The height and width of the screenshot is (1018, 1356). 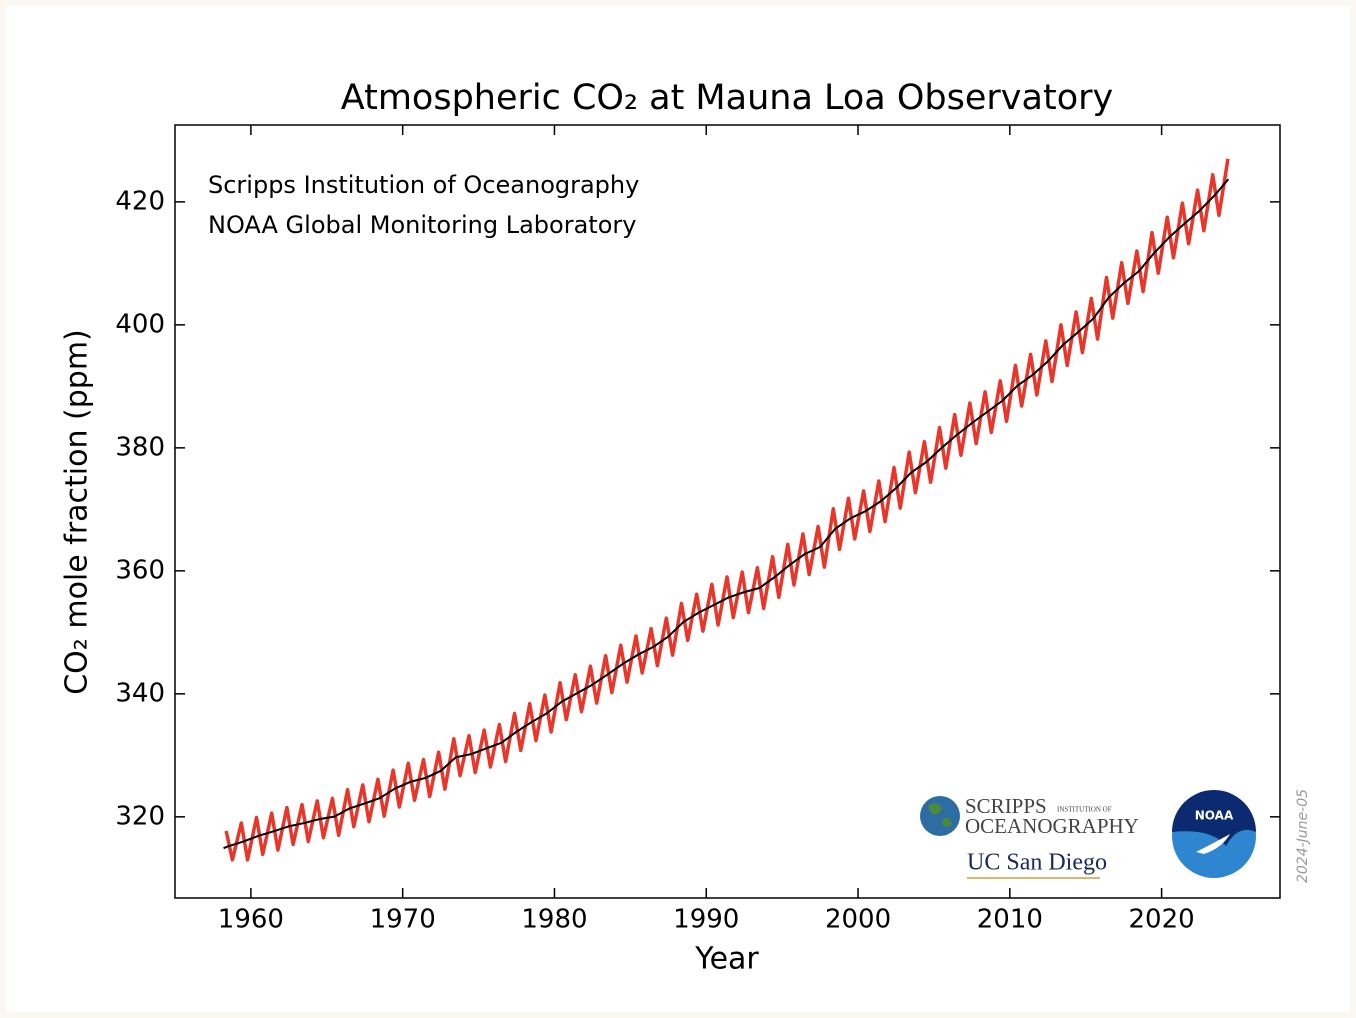 What do you see at coordinates (1162, 920) in the screenshot?
I see `x-tick-label: 2020` at bounding box center [1162, 920].